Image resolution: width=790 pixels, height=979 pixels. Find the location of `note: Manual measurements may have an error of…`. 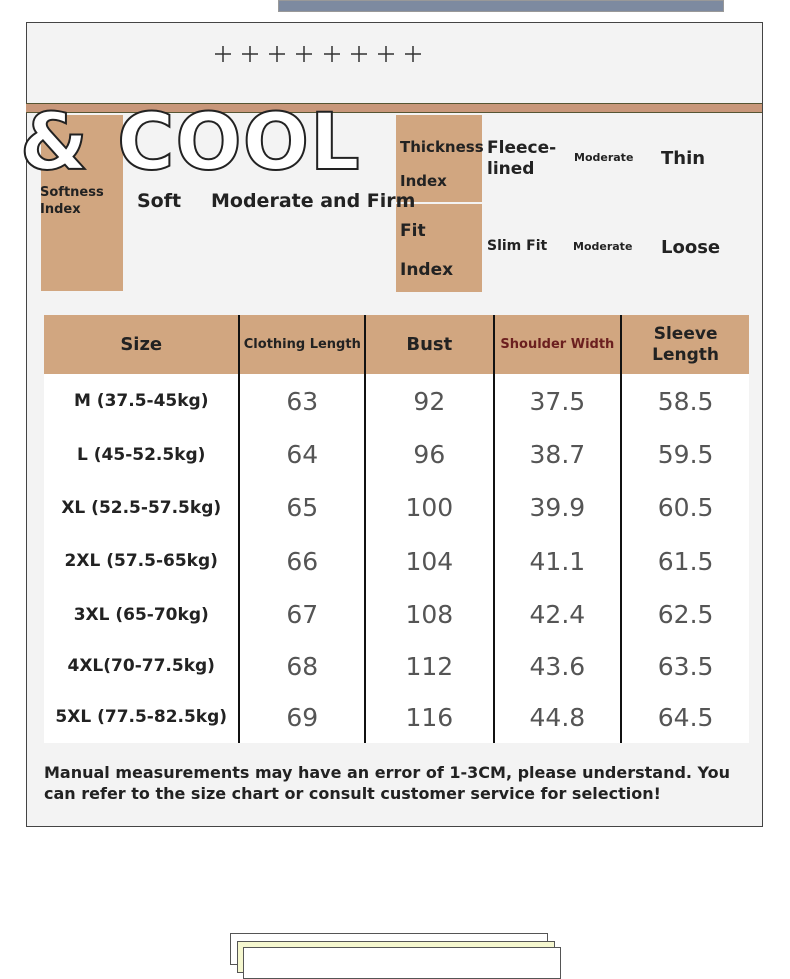

note: Manual measurements may have an error of… is located at coordinates (387, 783).